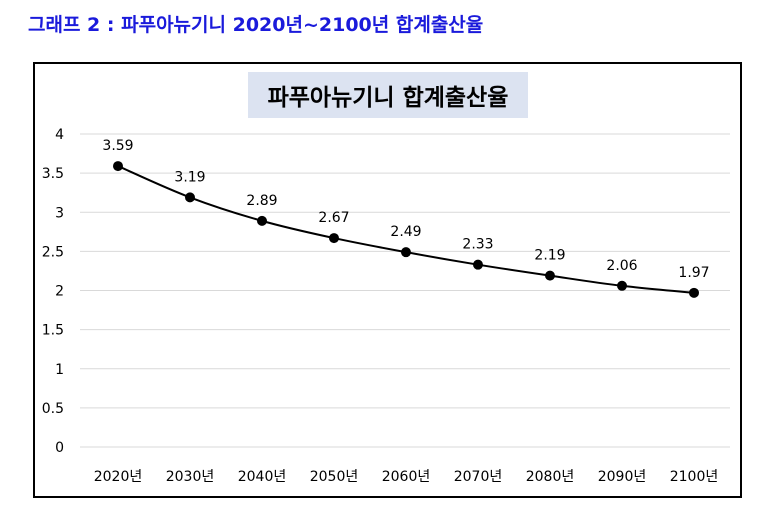  I want to click on chart-title: 파푸아뉴기니 합계출산율, so click(388, 98).